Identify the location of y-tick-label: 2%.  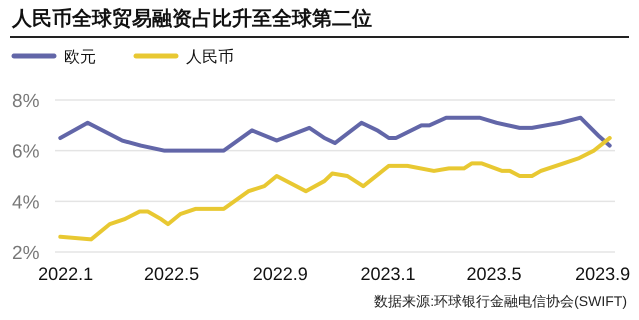
(26, 253).